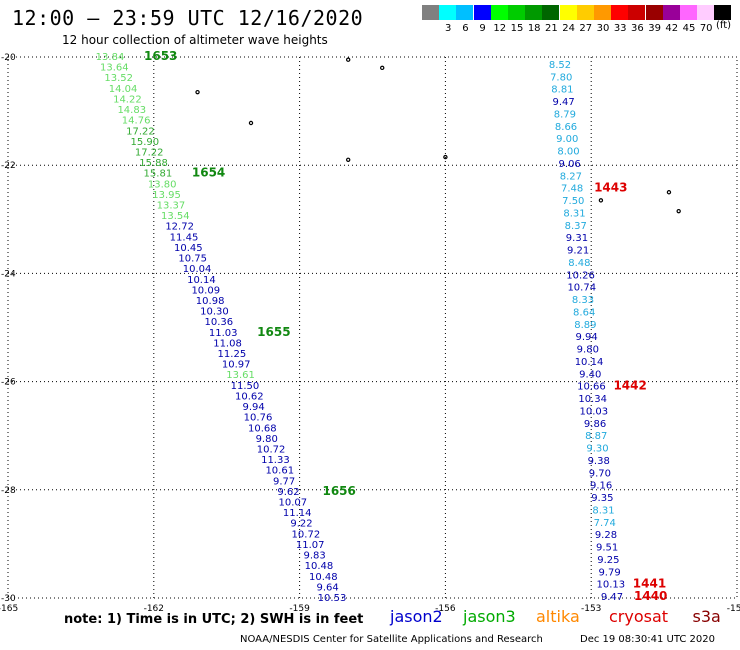  What do you see at coordinates (596, 436) in the screenshot?
I see `east-track-wave-height: 8.87` at bounding box center [596, 436].